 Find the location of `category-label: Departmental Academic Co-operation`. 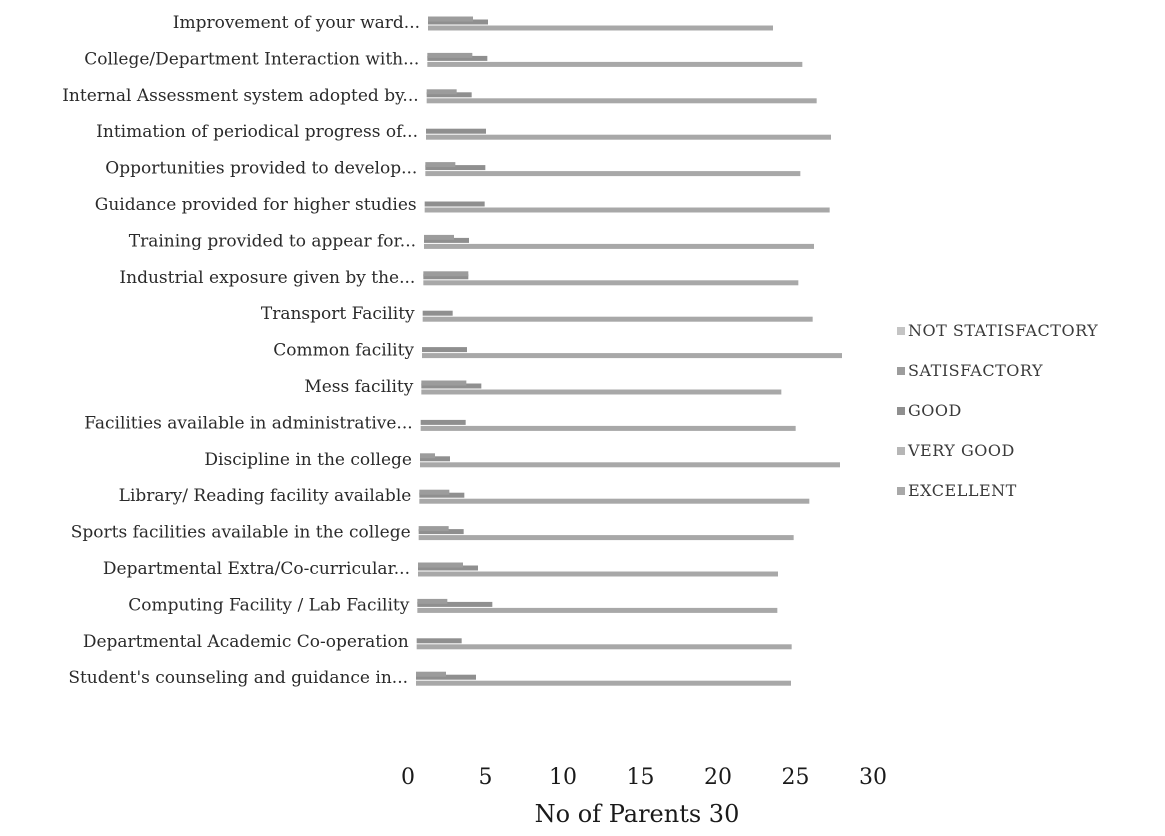

category-label: Departmental Academic Co-operation is located at coordinates (246, 642).